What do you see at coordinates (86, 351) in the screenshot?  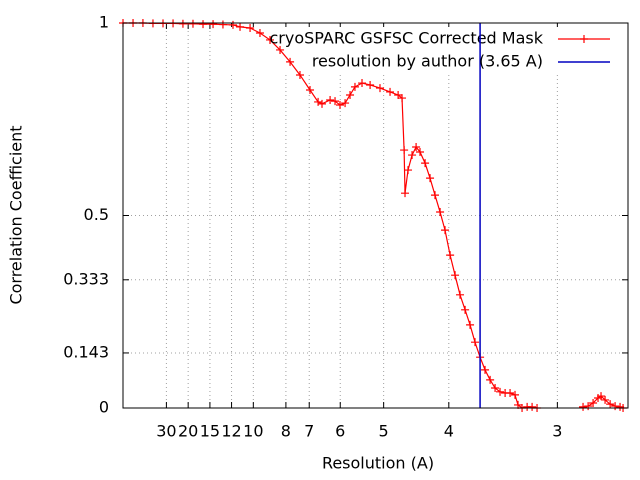 I see `y-tick-label: 0.143` at bounding box center [86, 351].